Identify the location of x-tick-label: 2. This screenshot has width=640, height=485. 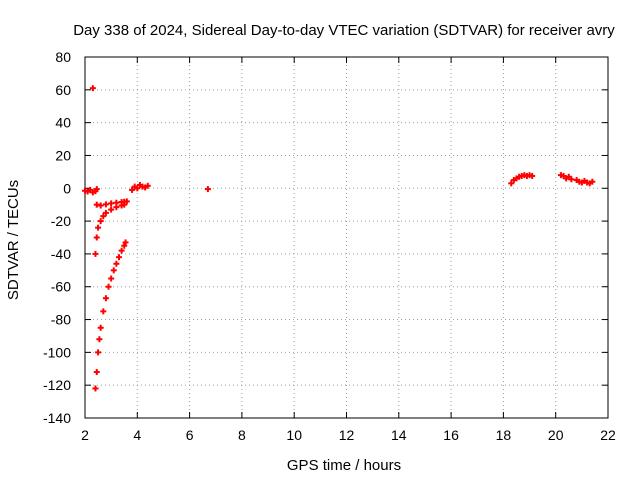
(85, 435).